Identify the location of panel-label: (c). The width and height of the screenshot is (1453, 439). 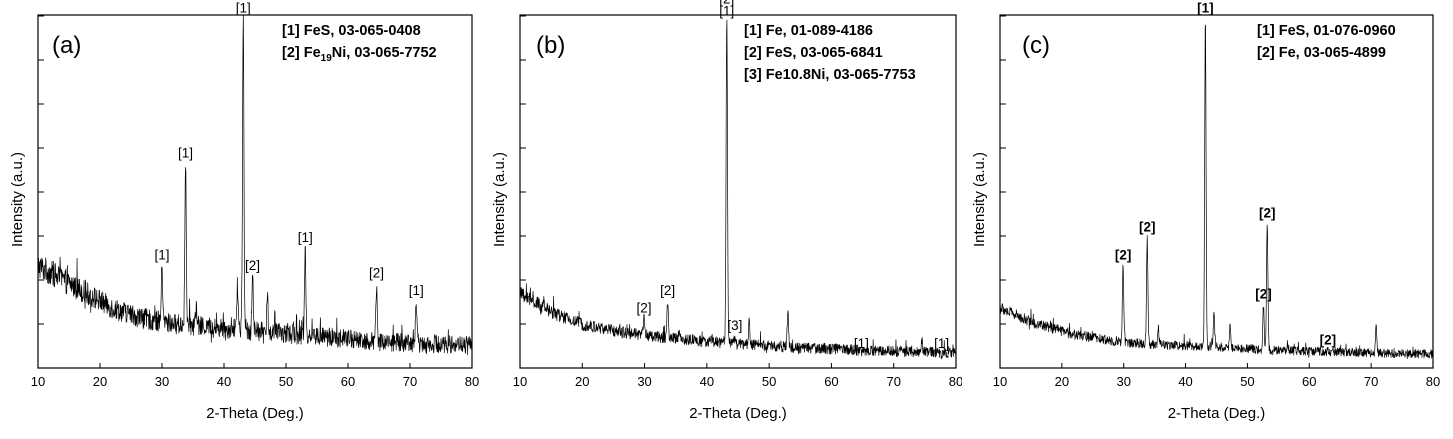
(1036, 45).